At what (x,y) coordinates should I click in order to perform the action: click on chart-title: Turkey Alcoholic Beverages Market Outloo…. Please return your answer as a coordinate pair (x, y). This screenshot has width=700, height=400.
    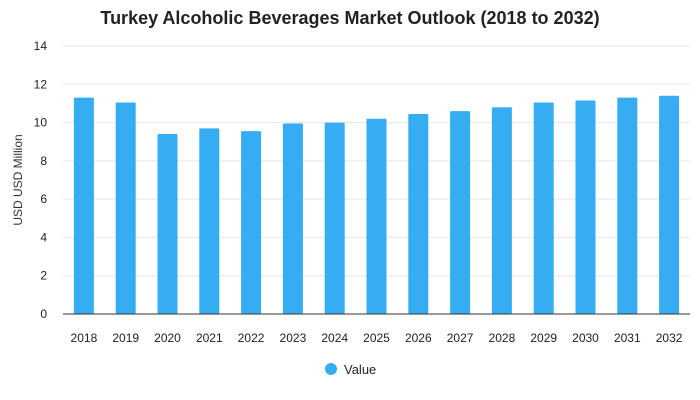
    Looking at the image, I should click on (350, 18).